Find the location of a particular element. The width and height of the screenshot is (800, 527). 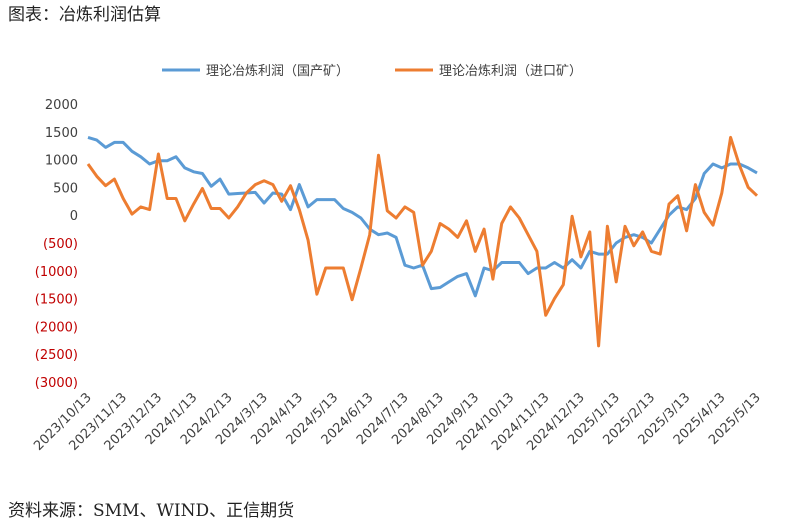

y-tick-label: 1500 is located at coordinates (61, 133).